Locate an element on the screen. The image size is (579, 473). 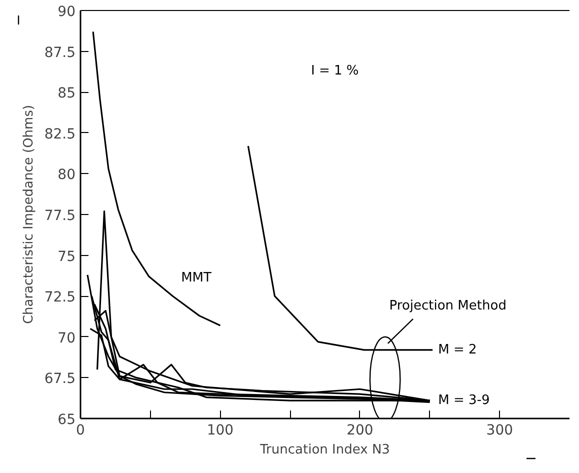
annotation: Projection Method is located at coordinates (447, 306).